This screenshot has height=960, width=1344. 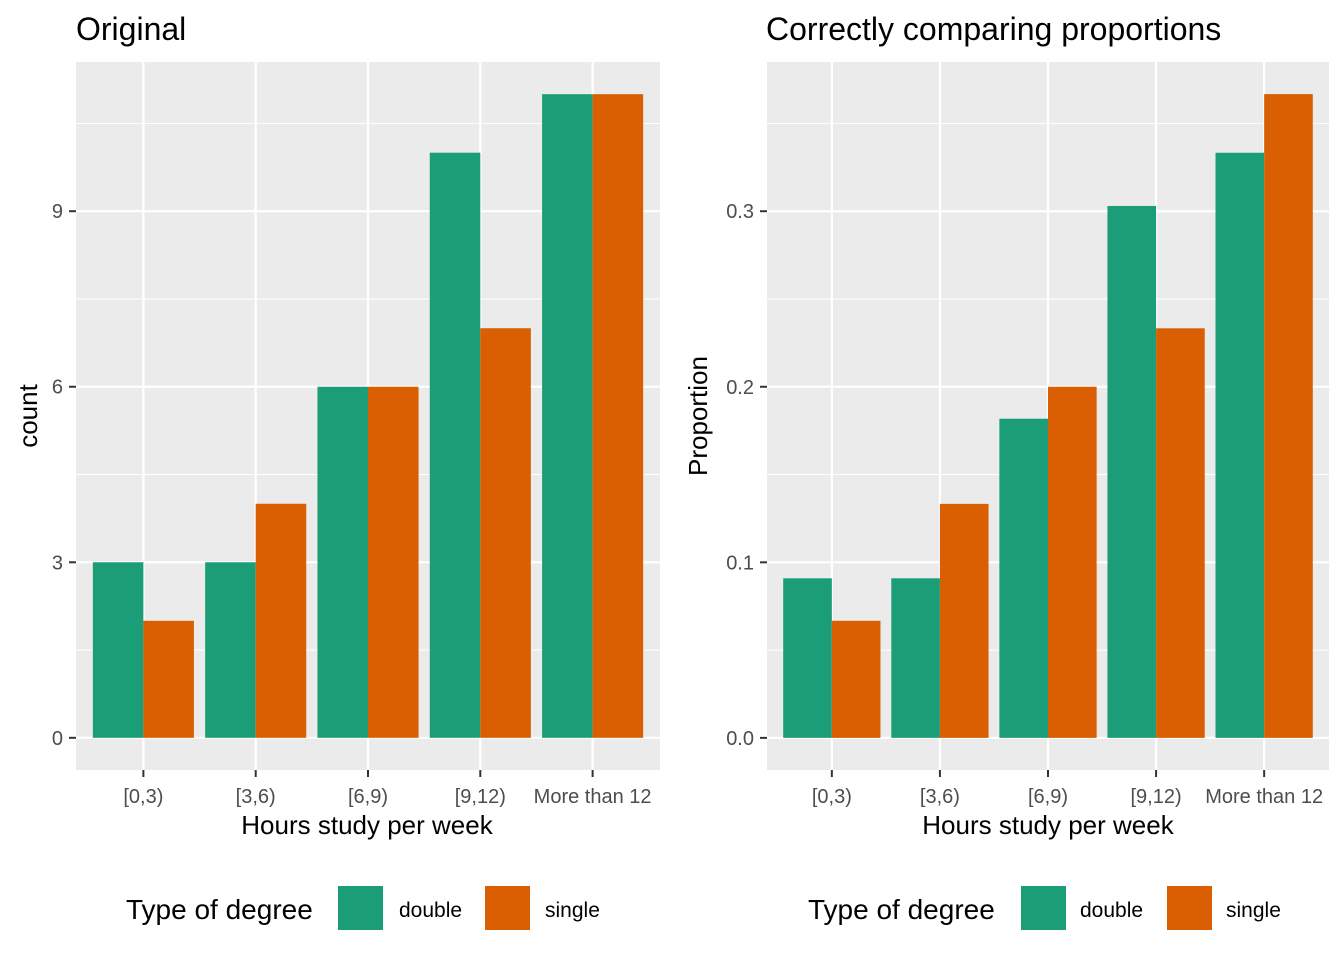 I want to click on y-tick-label: 0.0, so click(x=740, y=739).